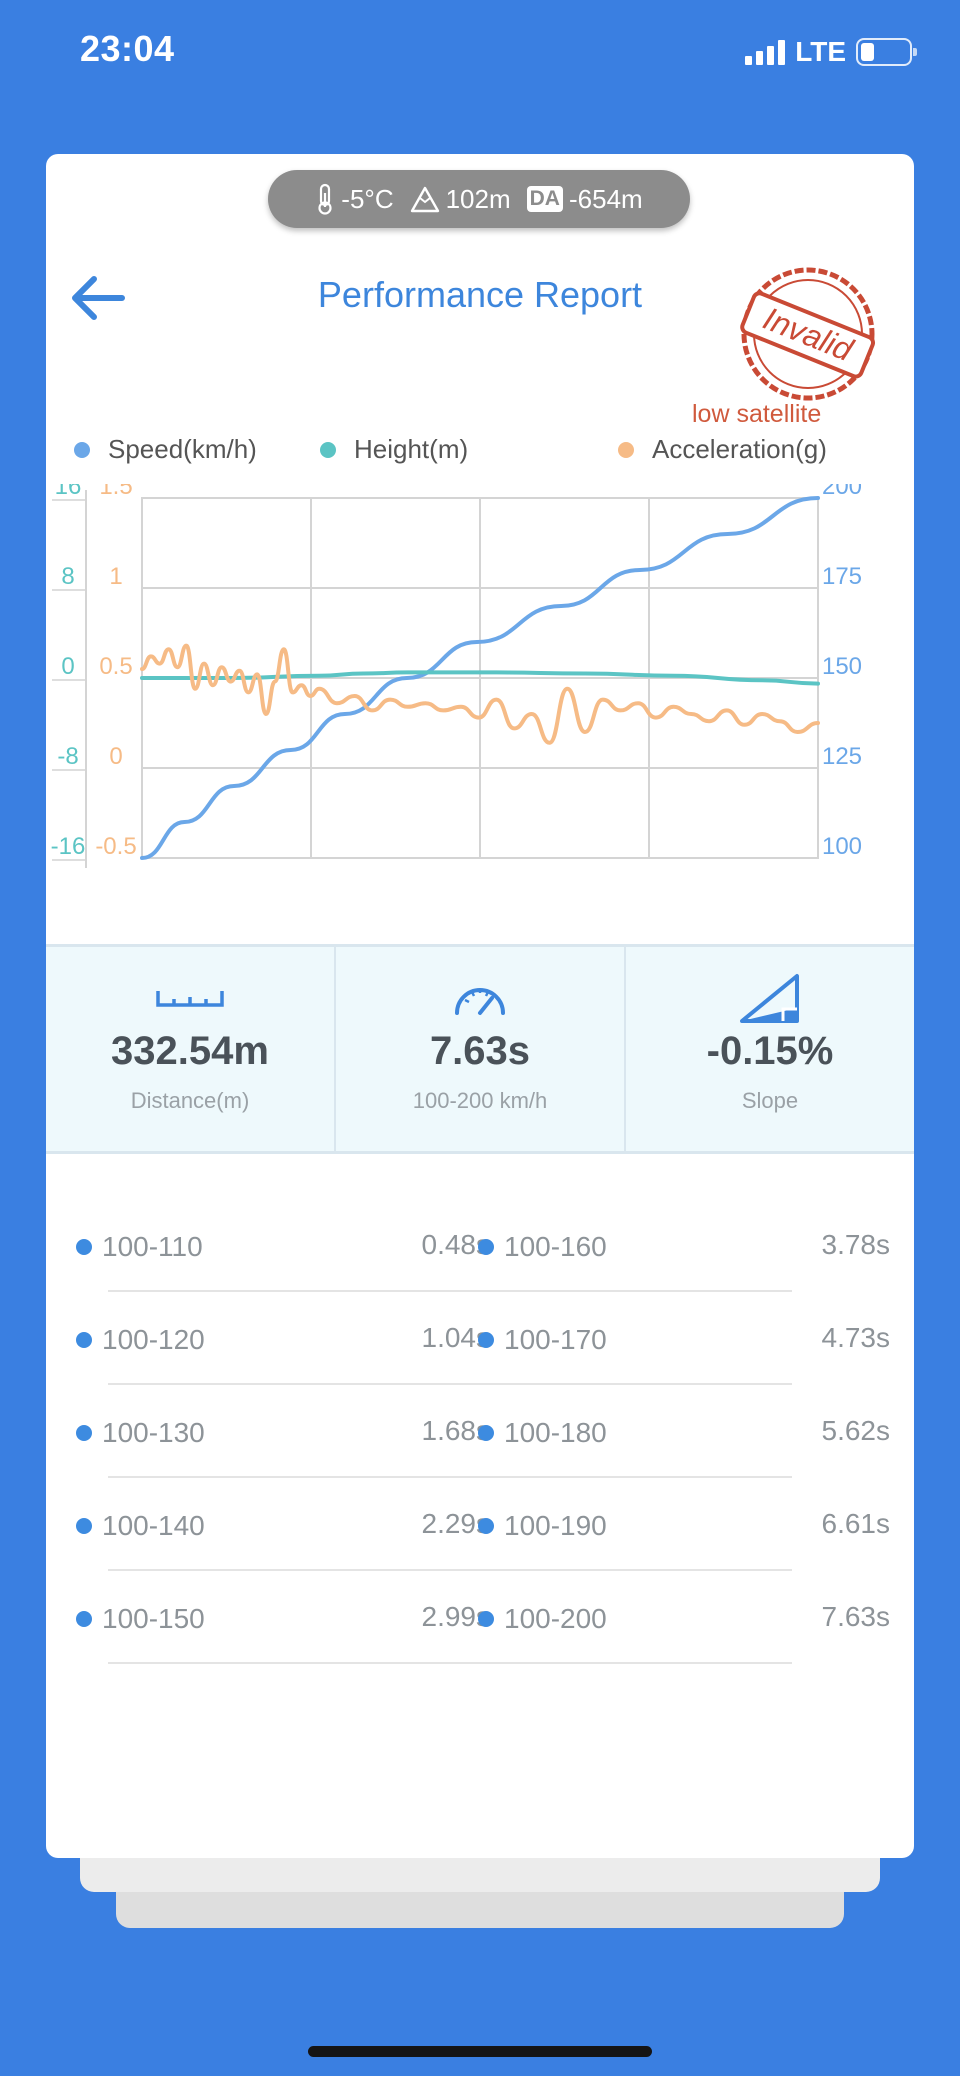 Image resolution: width=960 pixels, height=2076 pixels. I want to click on home-indicator, so click(480, 2051).